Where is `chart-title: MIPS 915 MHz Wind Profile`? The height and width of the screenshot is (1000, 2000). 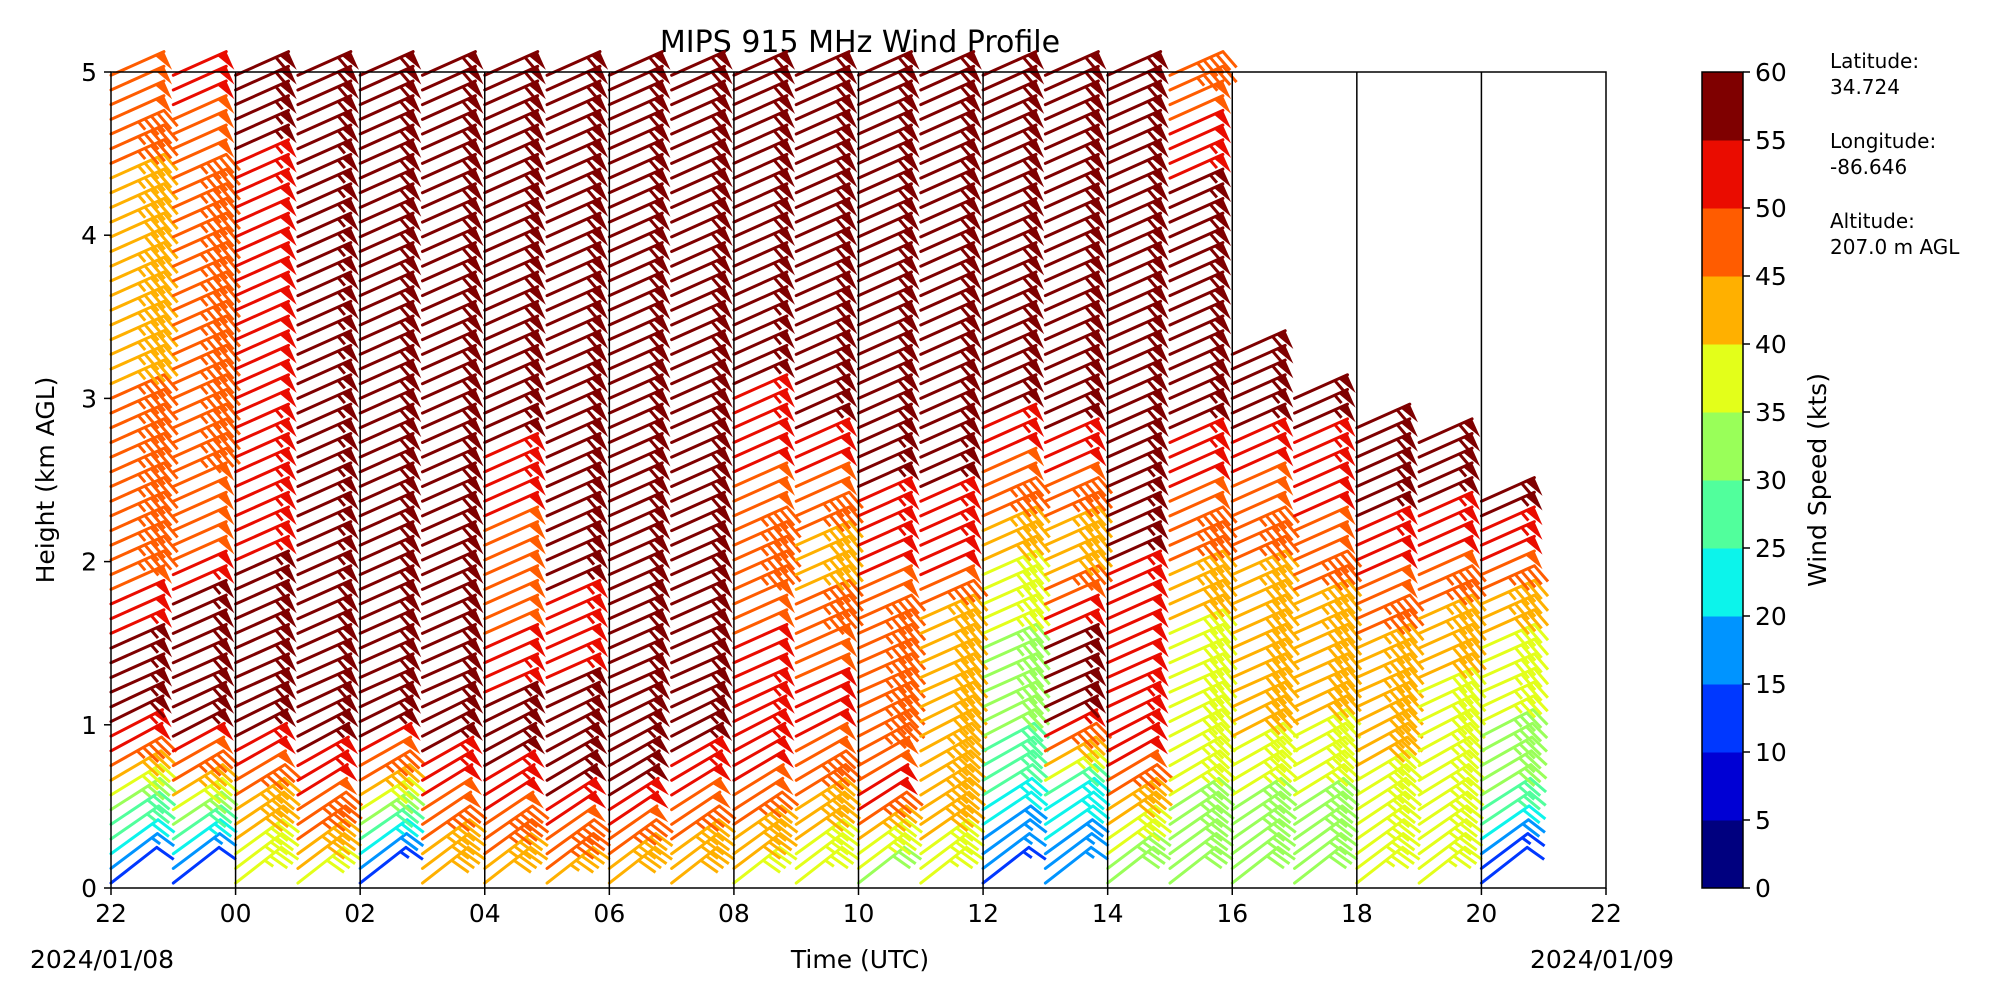 chart-title: MIPS 915 MHz Wind Profile is located at coordinates (860, 42).